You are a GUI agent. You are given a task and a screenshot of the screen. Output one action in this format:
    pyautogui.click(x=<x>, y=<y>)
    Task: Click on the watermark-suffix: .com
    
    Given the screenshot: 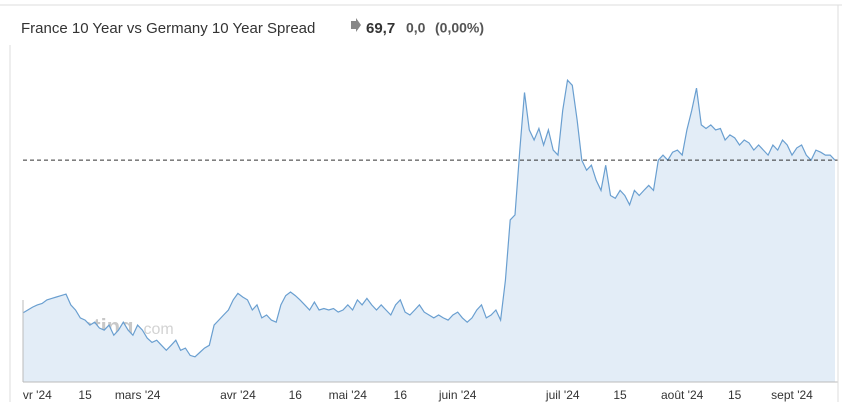 What is the action you would take?
    pyautogui.click(x=156, y=329)
    